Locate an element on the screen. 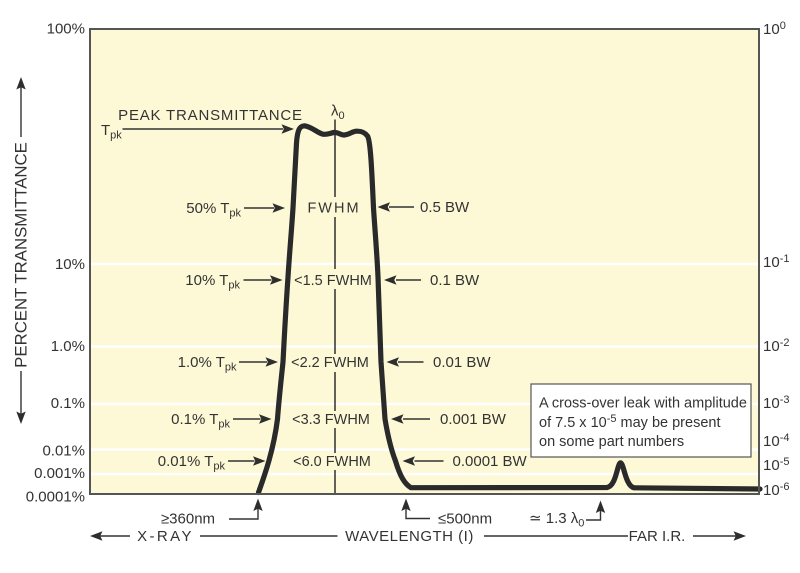  svg-text: FWHM is located at coordinates (333, 209).